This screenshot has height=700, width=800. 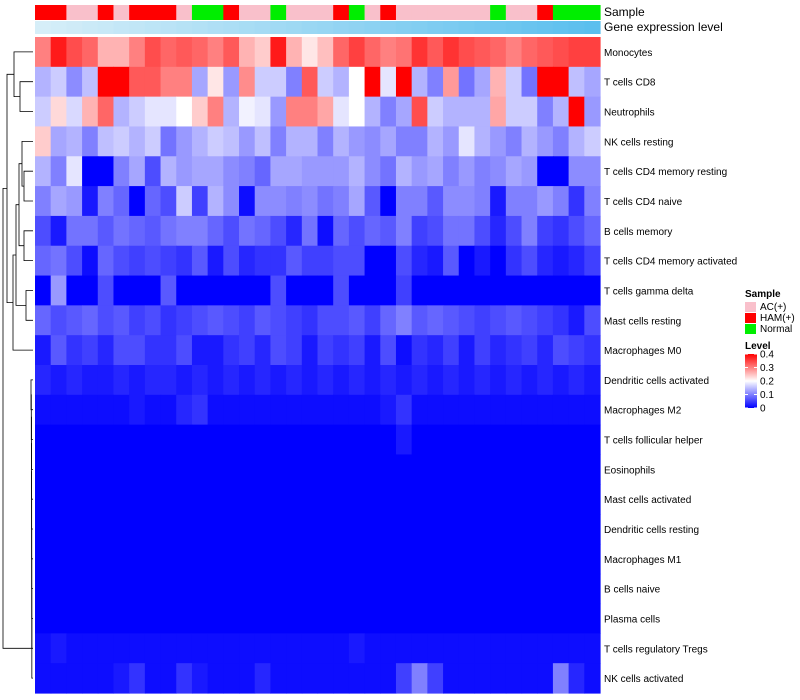 I want to click on level-tick-label: 0.1, so click(x=767, y=395).